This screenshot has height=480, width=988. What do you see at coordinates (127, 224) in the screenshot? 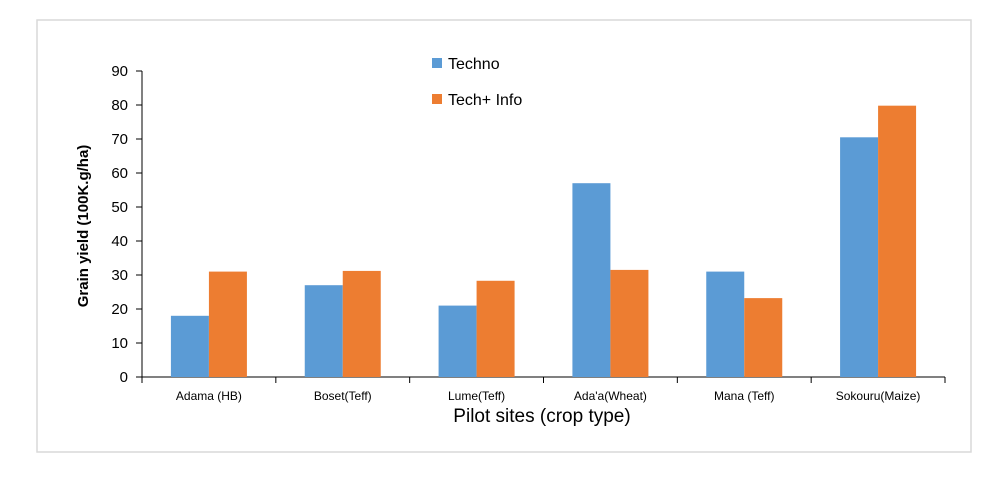
I see `y-axis: 0 10 20 30 40 50 60 70 80 90` at bounding box center [127, 224].